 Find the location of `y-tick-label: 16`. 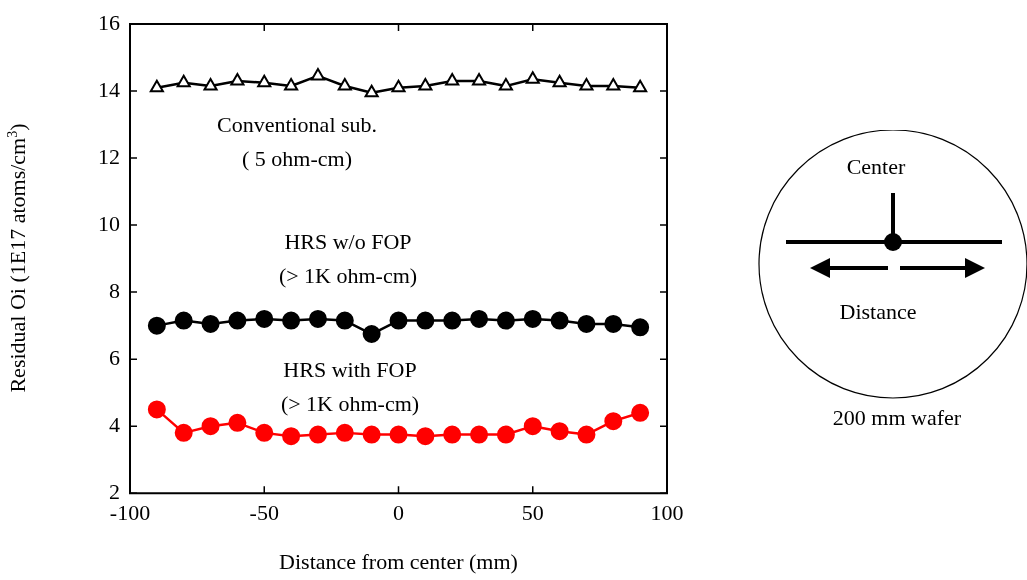

y-tick-label: 16 is located at coordinates (109, 22).